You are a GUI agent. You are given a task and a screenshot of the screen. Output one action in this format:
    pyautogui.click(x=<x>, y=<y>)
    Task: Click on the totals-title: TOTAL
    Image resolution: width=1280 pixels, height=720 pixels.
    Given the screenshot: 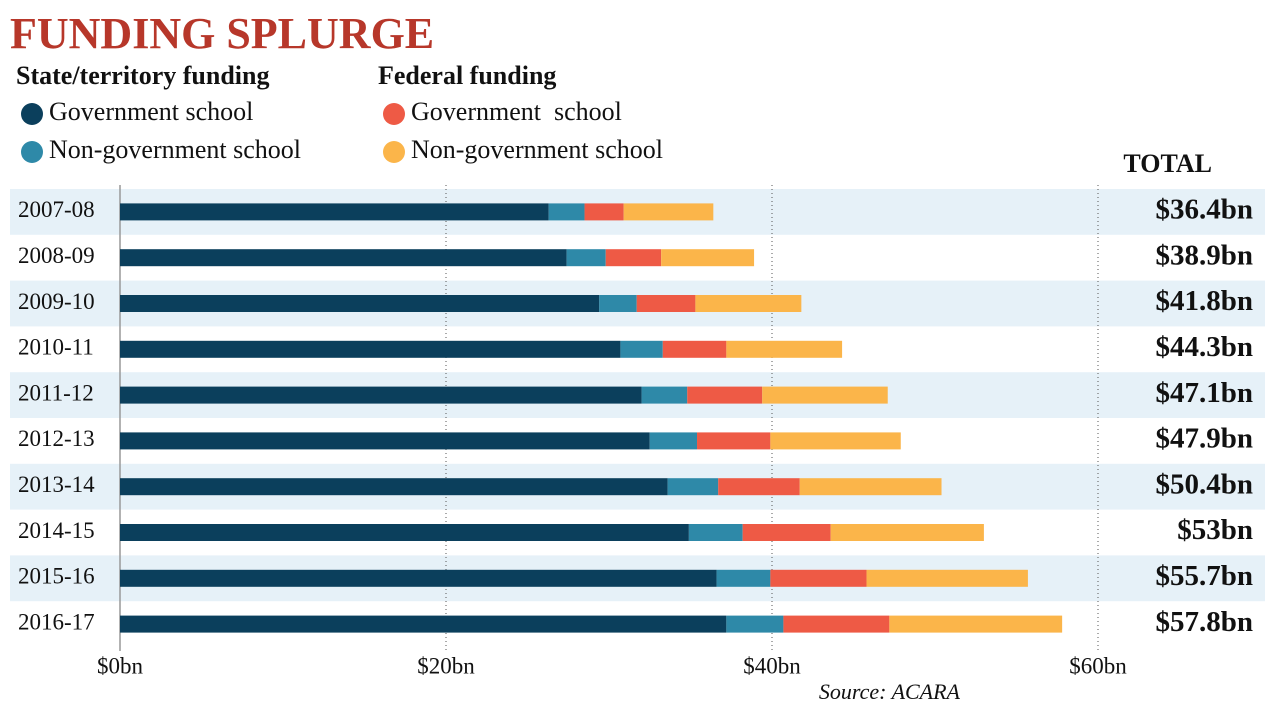 What is the action you would take?
    pyautogui.click(x=1167, y=163)
    